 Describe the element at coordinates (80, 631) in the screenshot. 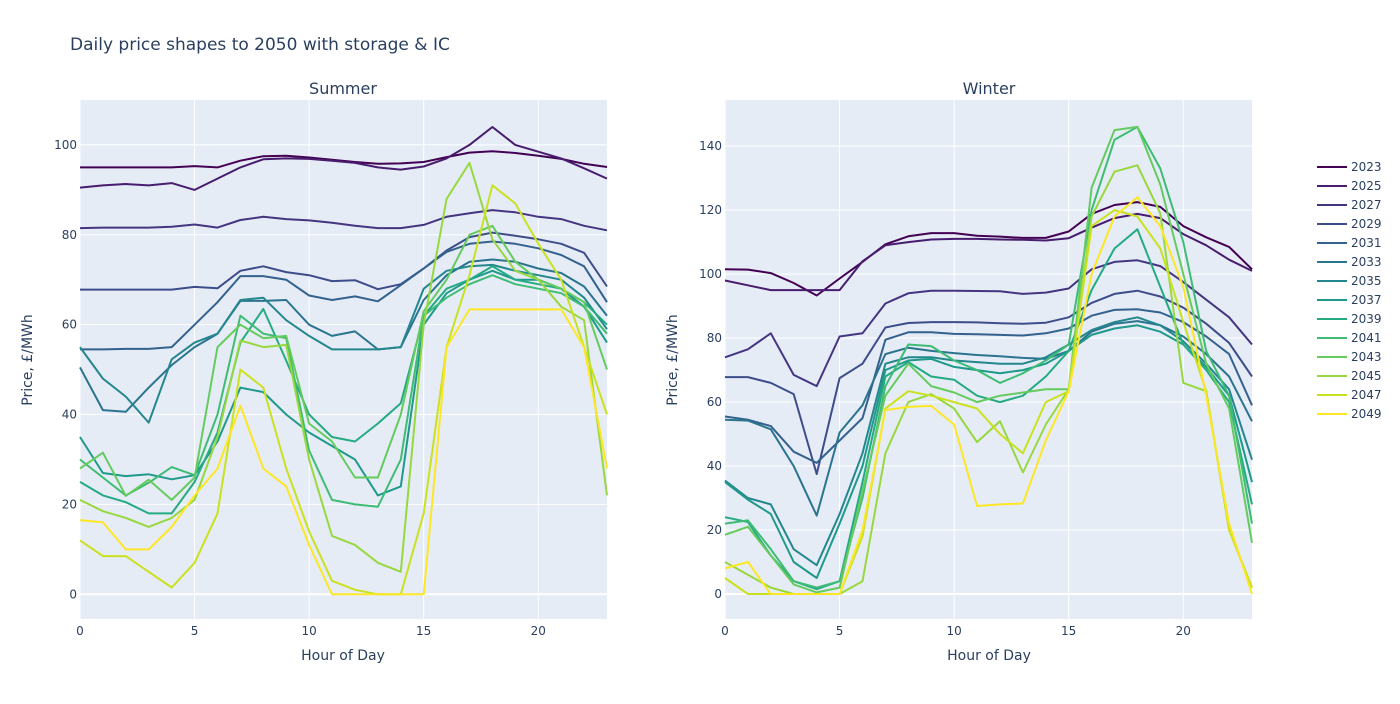

I see `summer-x-tick-label: 0` at that location.